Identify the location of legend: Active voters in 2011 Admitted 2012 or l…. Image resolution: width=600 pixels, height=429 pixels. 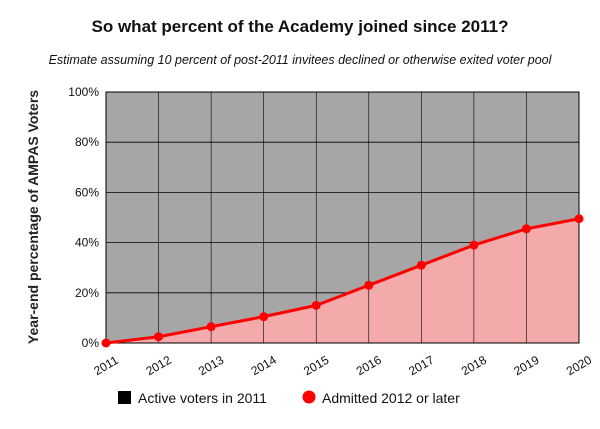
(289, 398).